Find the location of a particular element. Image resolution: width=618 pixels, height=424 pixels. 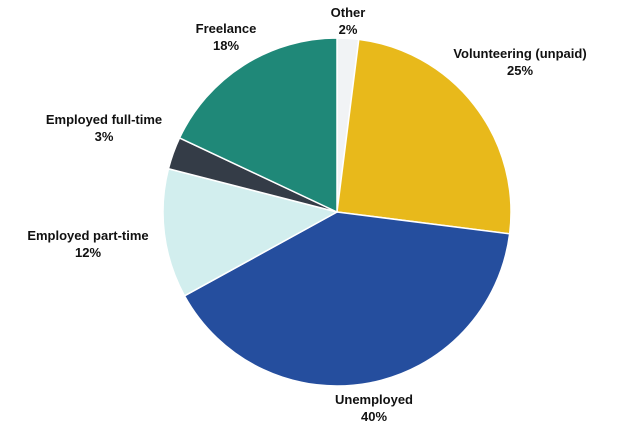

slice-label-employed-part-time: Employed part-time 12% is located at coordinates (87, 244).